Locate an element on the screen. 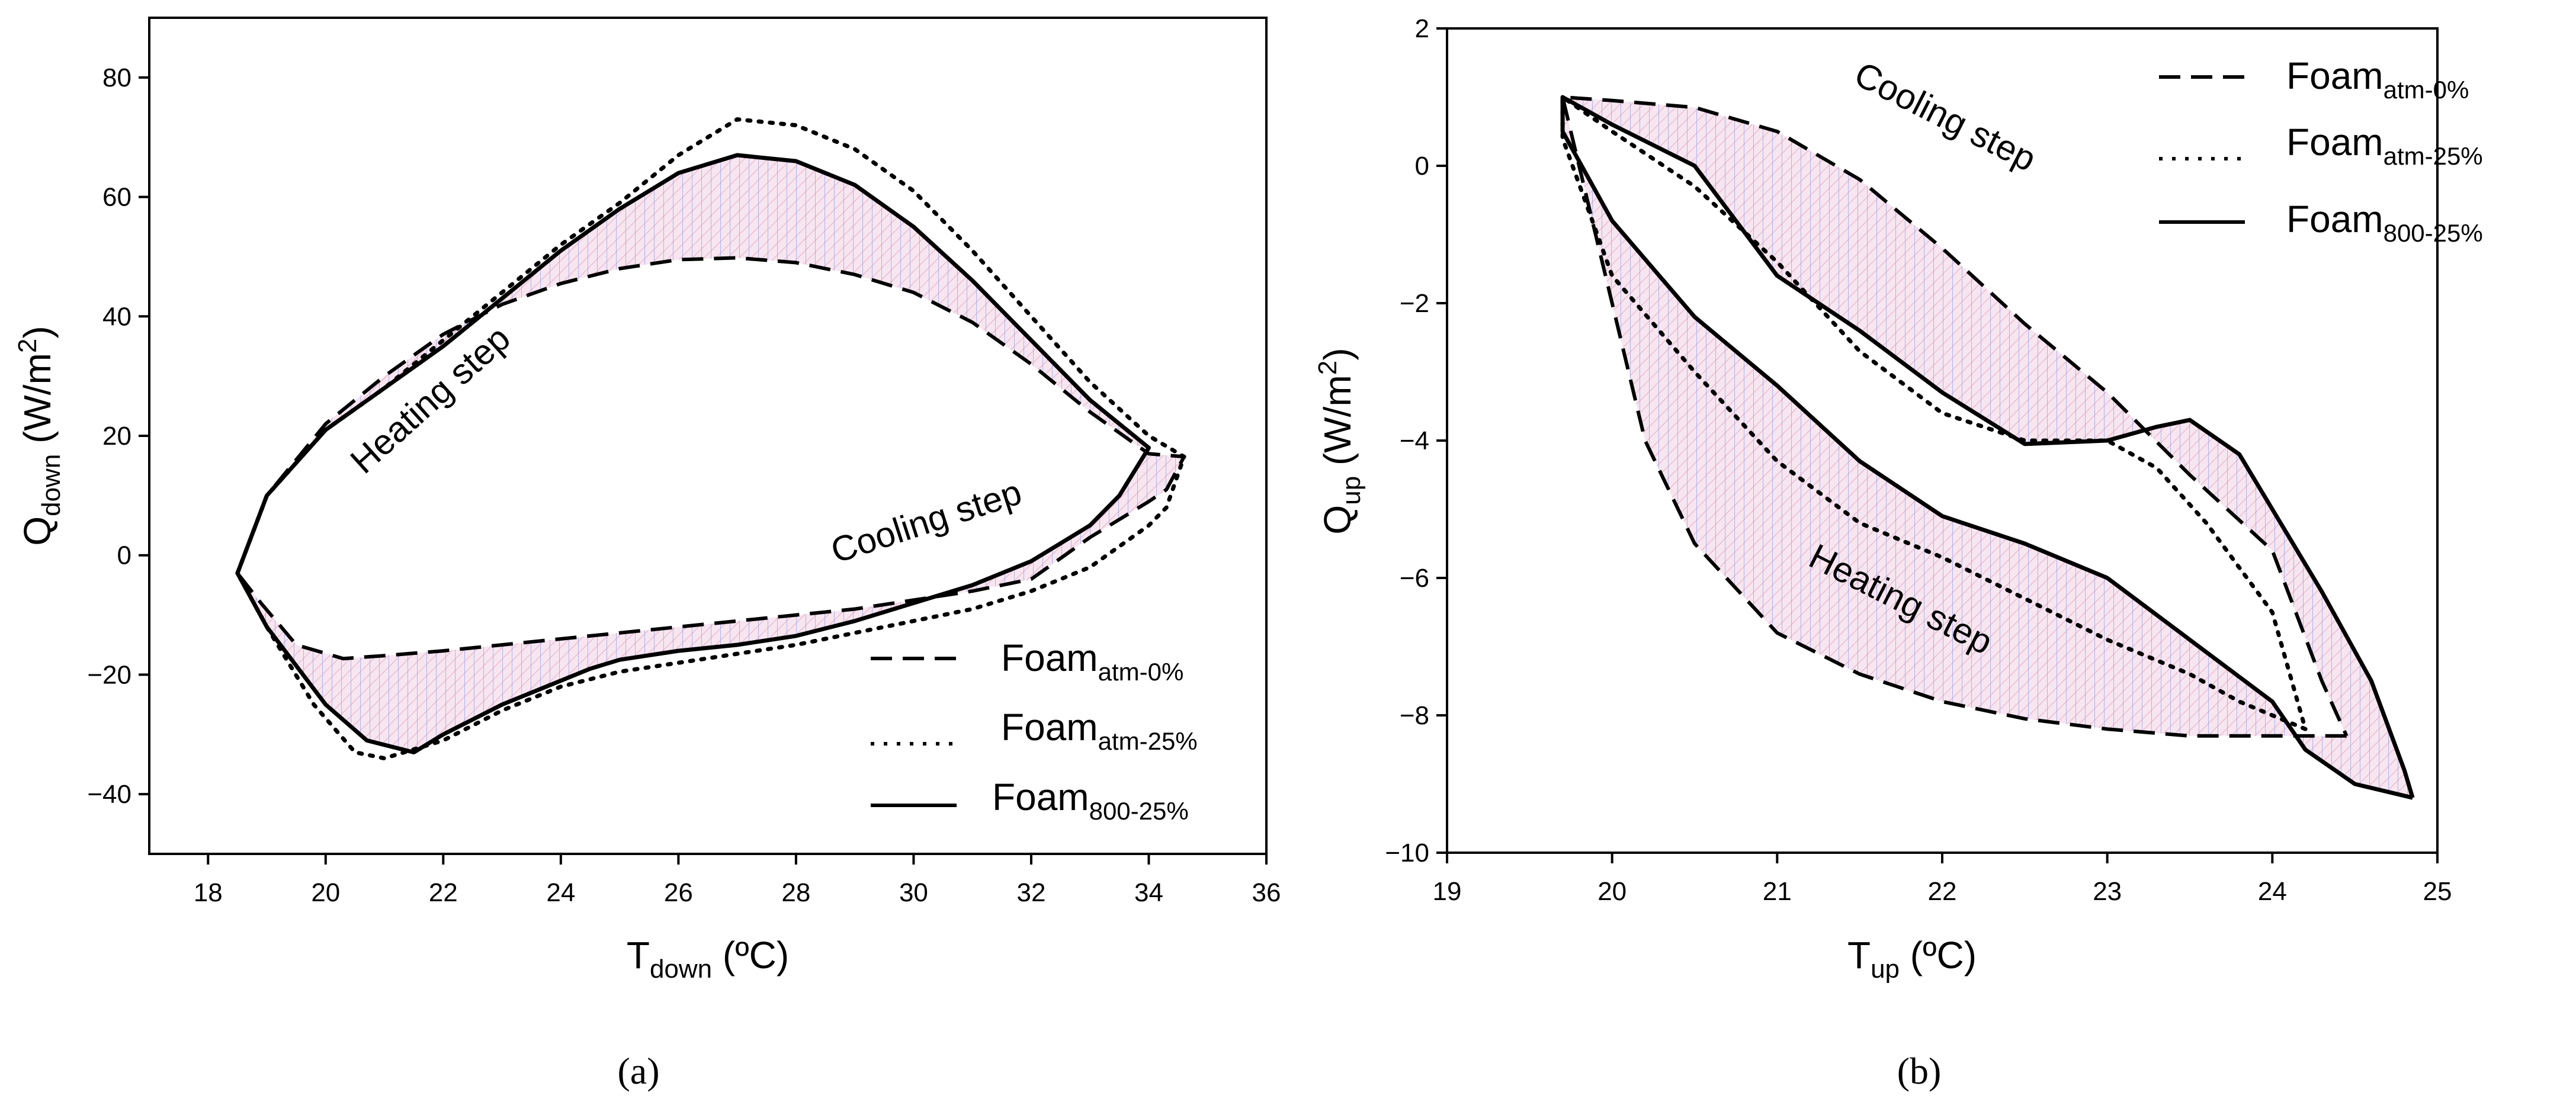 The image size is (2576, 1102). b-y-tick-label: −10 is located at coordinates (1407, 853).